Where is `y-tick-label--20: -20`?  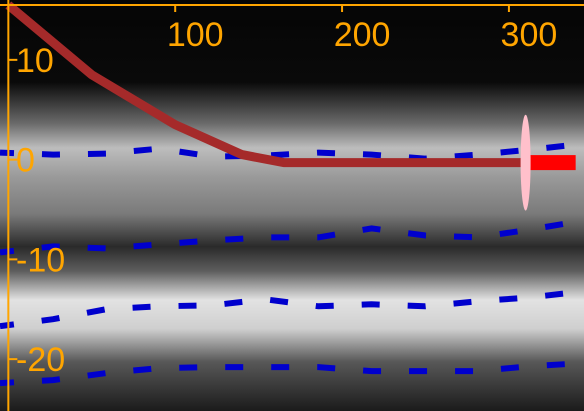
y-tick-label--20: -20 is located at coordinates (40, 360).